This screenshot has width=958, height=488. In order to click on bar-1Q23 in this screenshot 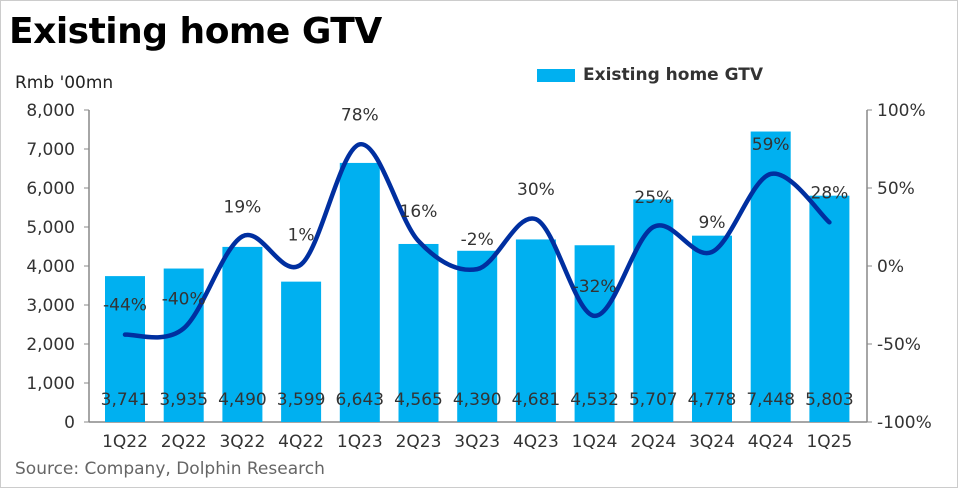, I will do `click(359, 292)`.